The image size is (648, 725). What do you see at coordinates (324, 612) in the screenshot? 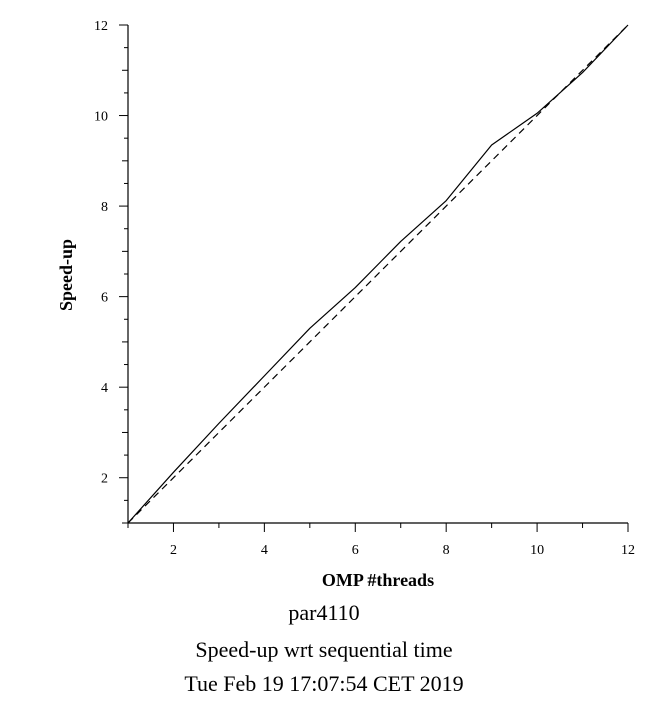
I see `caption-line-1: par4110` at bounding box center [324, 612].